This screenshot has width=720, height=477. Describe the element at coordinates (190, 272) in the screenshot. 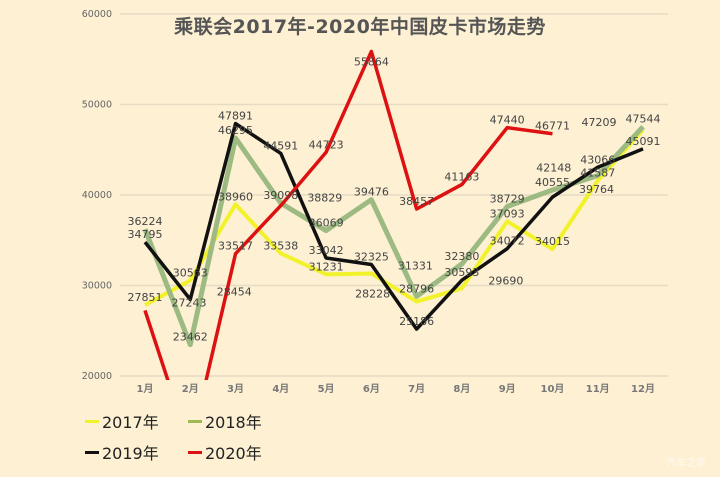

I see `data-label: 30563` at that location.